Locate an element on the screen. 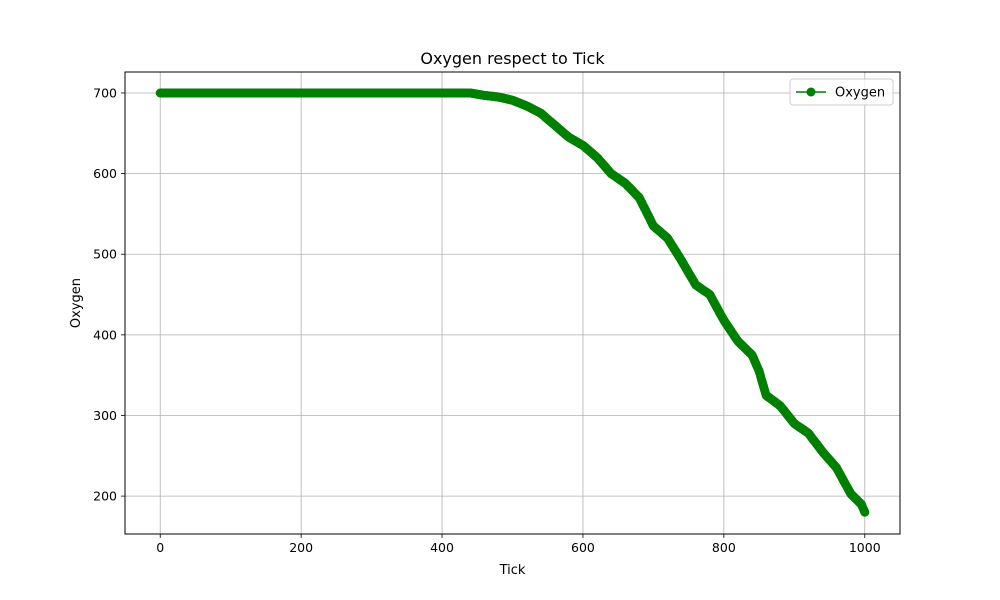 The height and width of the screenshot is (600, 1000). y-tick-label: 300 is located at coordinates (105, 415).